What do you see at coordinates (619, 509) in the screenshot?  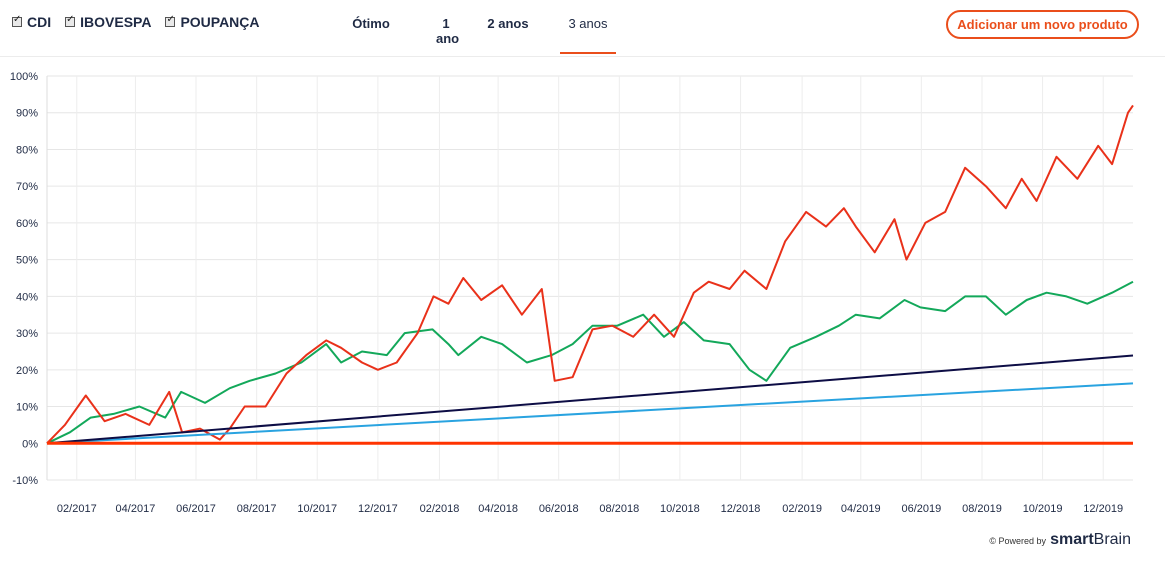 I see `x-tick-label: 08/2018` at bounding box center [619, 509].